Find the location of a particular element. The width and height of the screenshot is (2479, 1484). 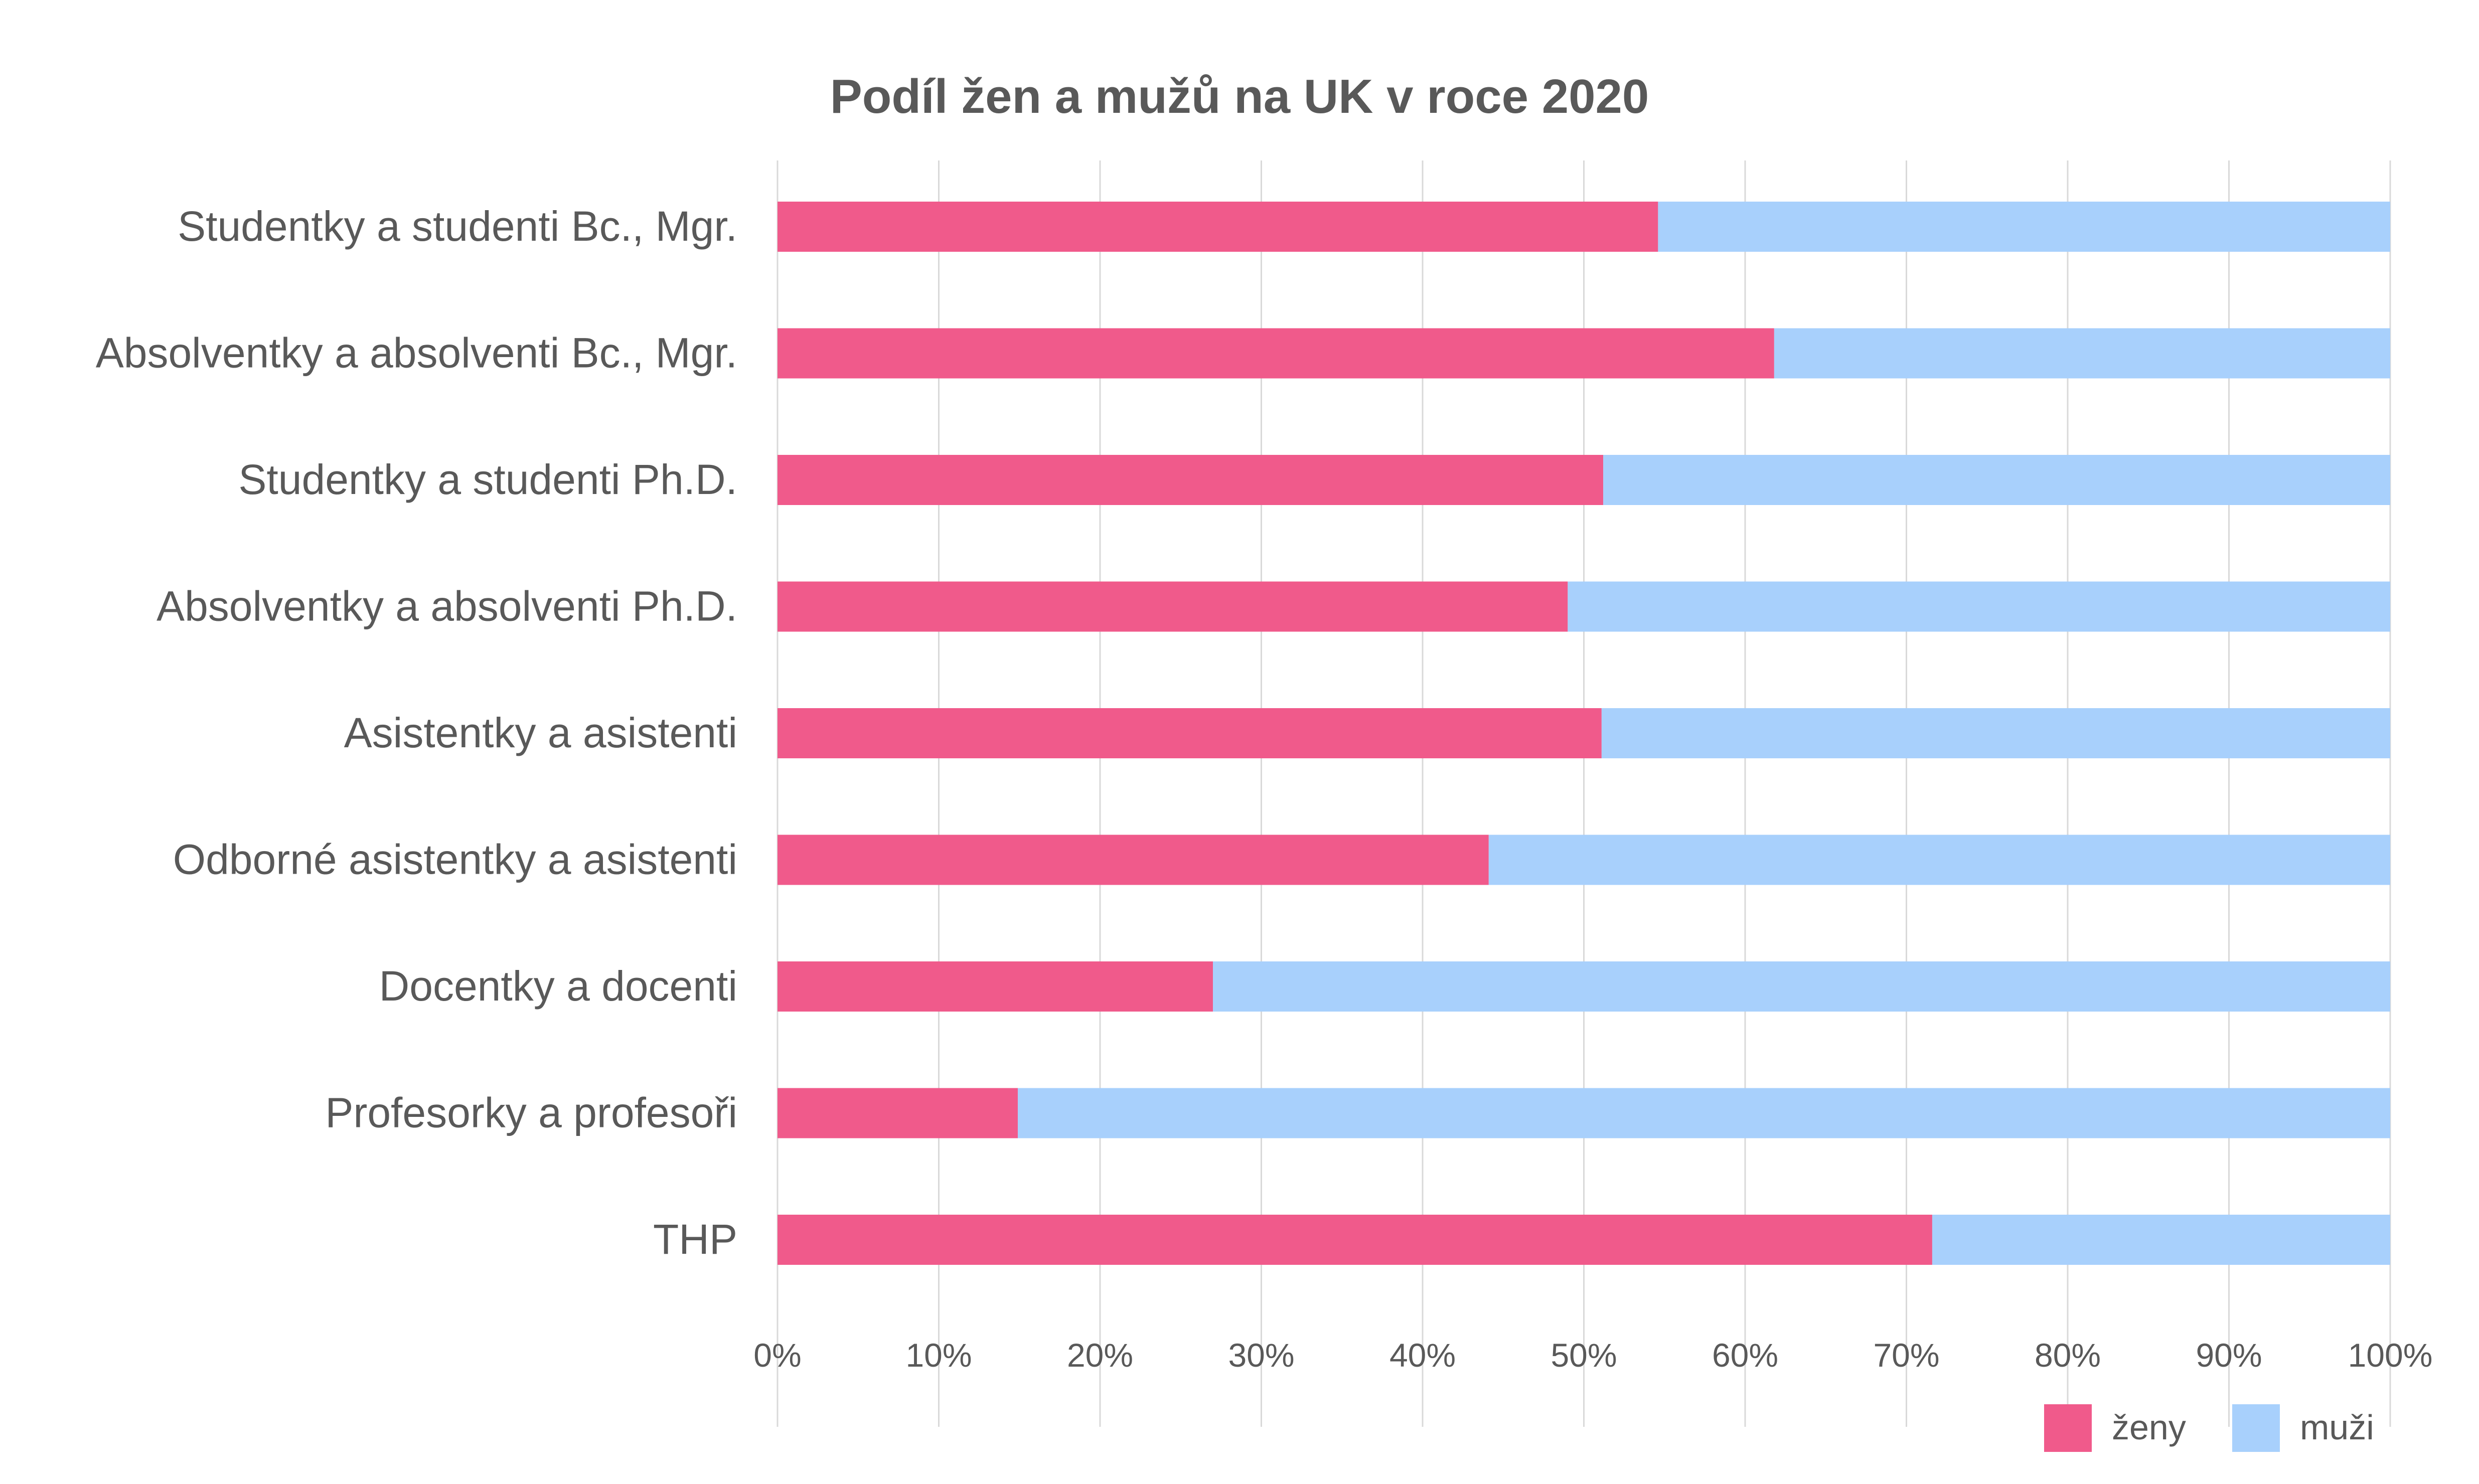

x-tick-label: 90% is located at coordinates (2229, 1355).